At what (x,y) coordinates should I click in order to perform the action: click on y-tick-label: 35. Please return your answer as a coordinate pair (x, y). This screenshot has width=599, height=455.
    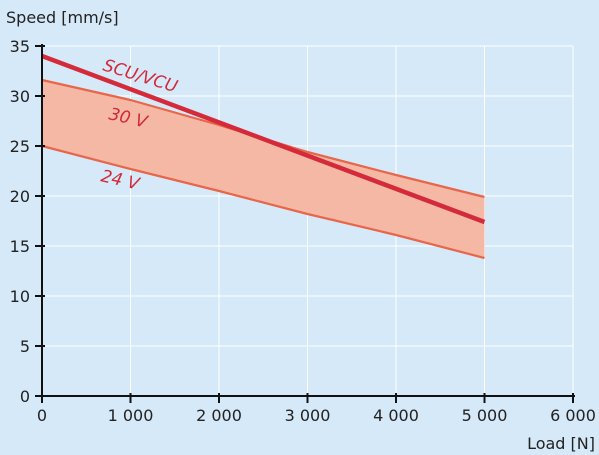
    Looking at the image, I should click on (20, 46).